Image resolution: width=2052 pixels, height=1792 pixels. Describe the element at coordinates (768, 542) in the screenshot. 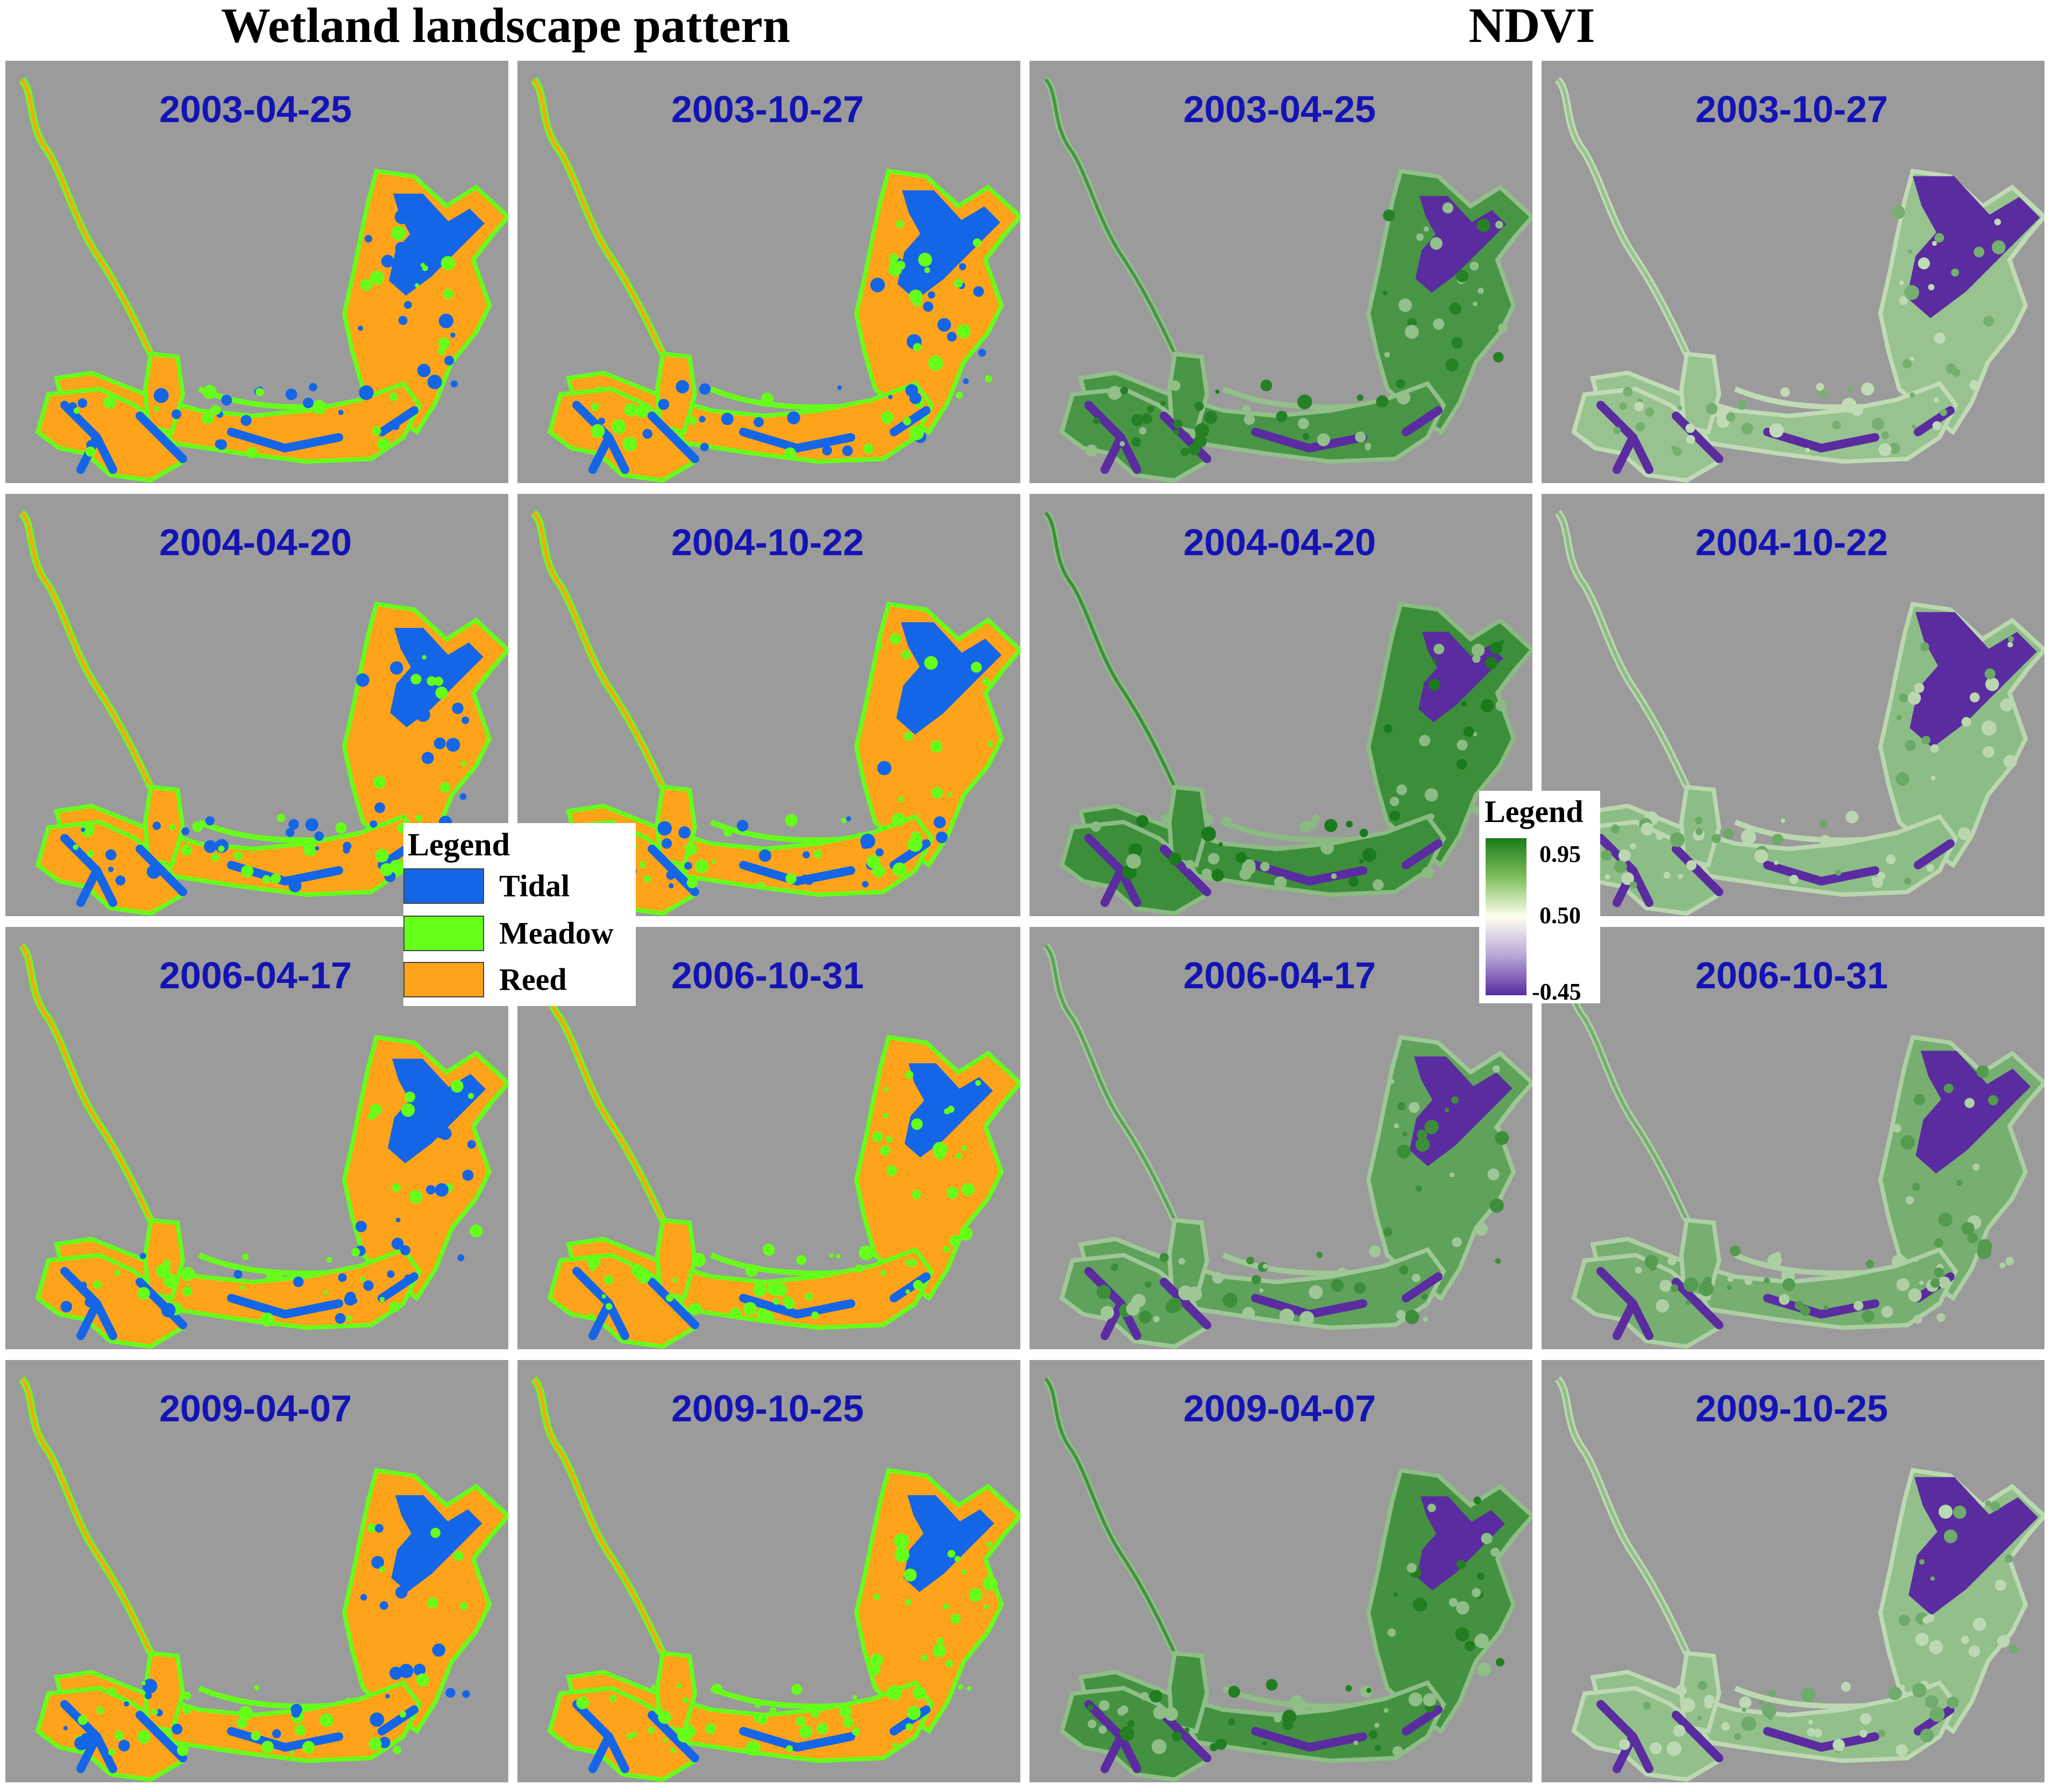

I see `landscape-date-label: 2004-10-22` at that location.